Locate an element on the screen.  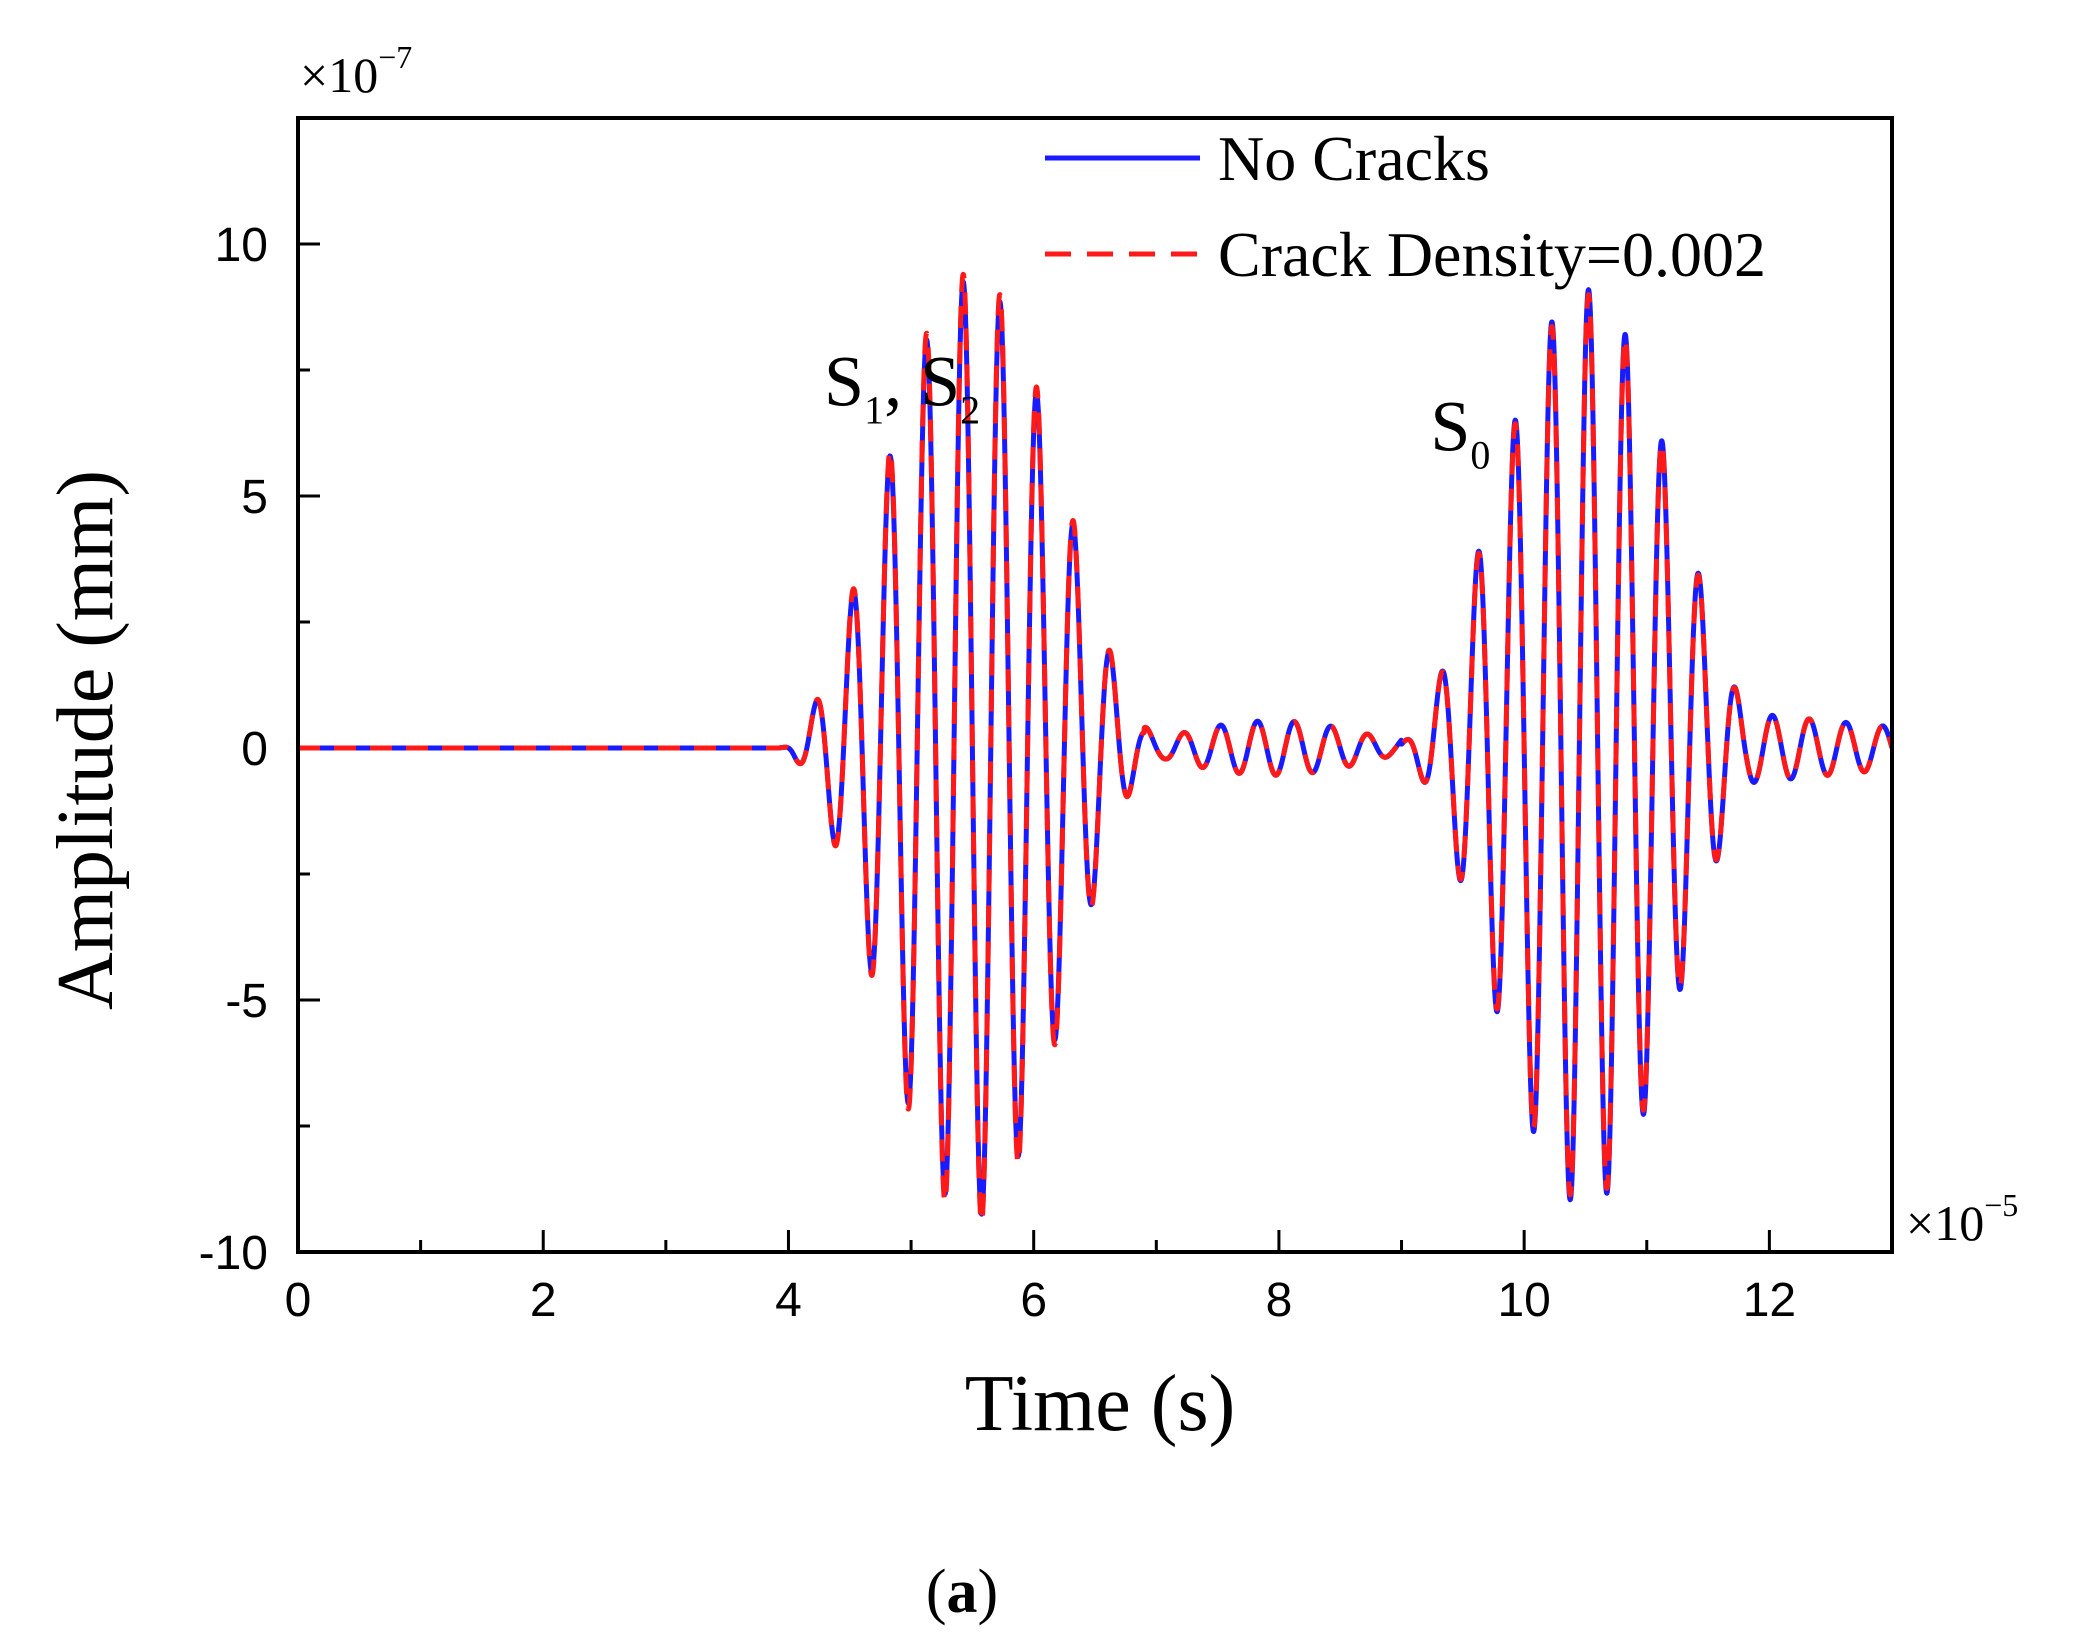
y-axis-multiplier: ×10⁻⁷ is located at coordinates (356, 71).